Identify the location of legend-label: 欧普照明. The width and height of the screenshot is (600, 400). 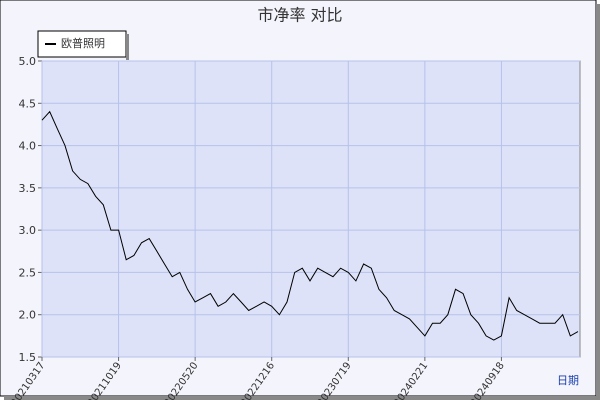
(83, 43).